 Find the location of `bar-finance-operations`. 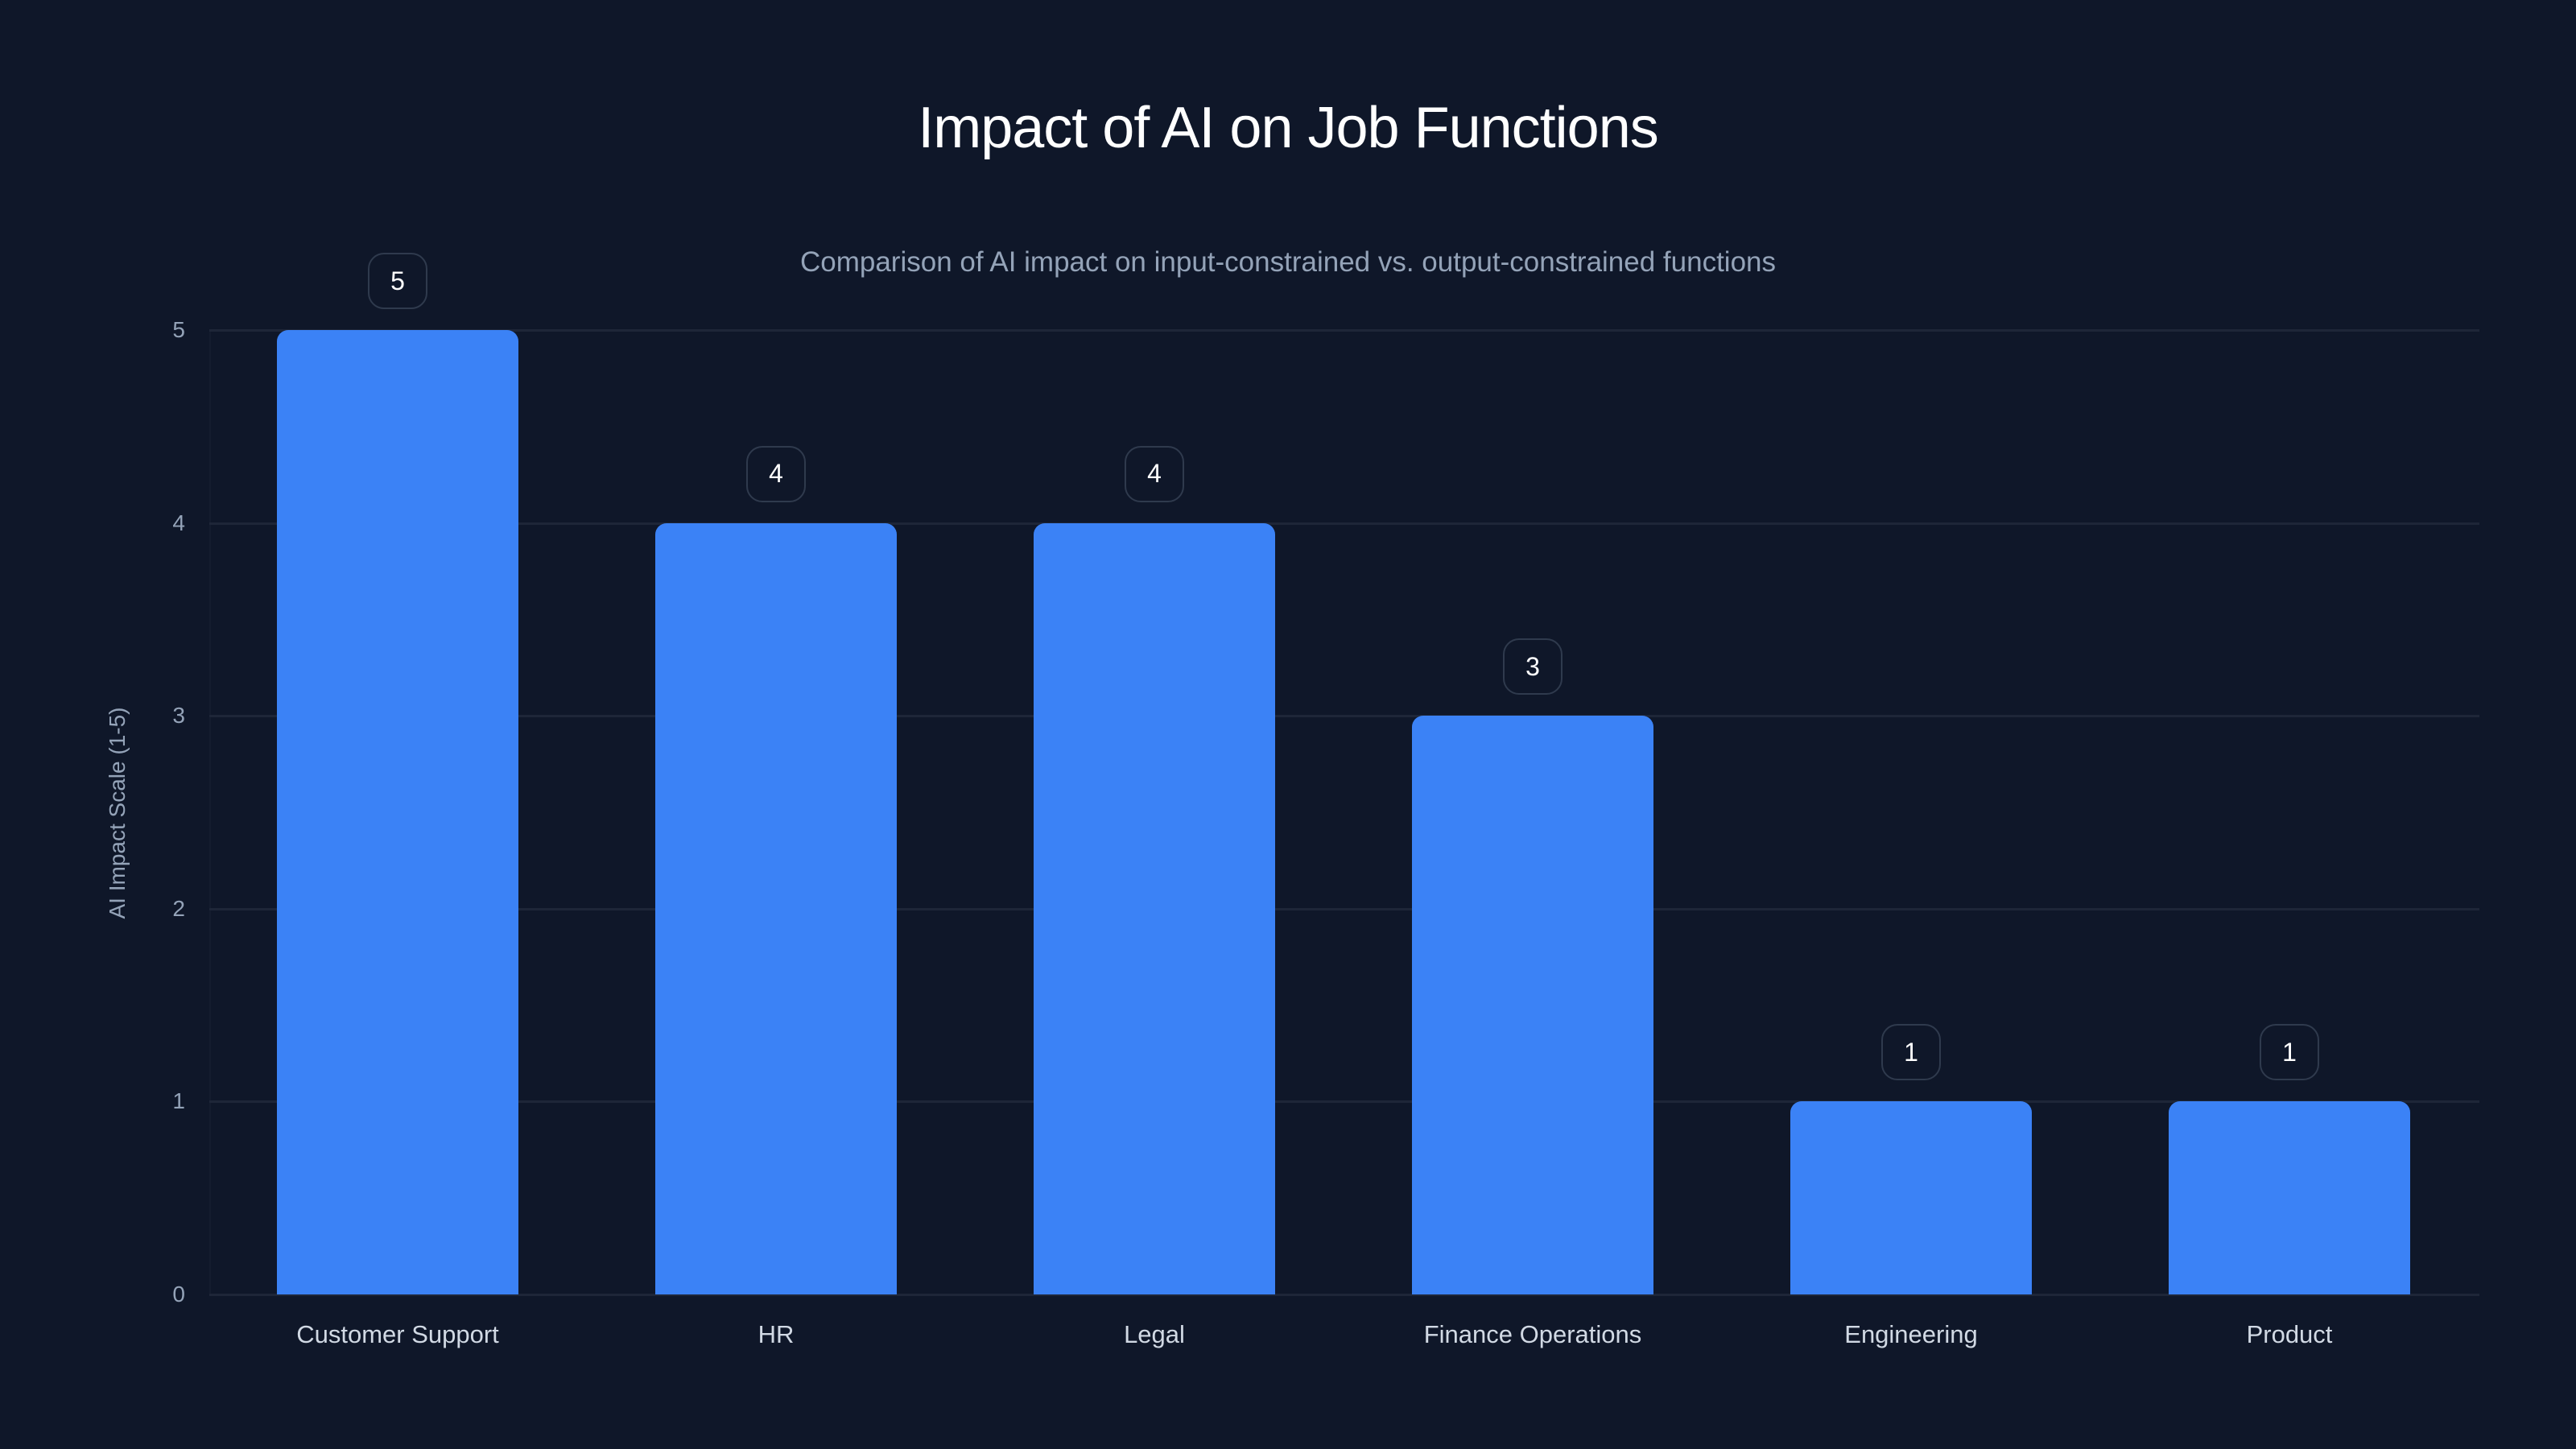

bar-finance-operations is located at coordinates (1532, 1005).